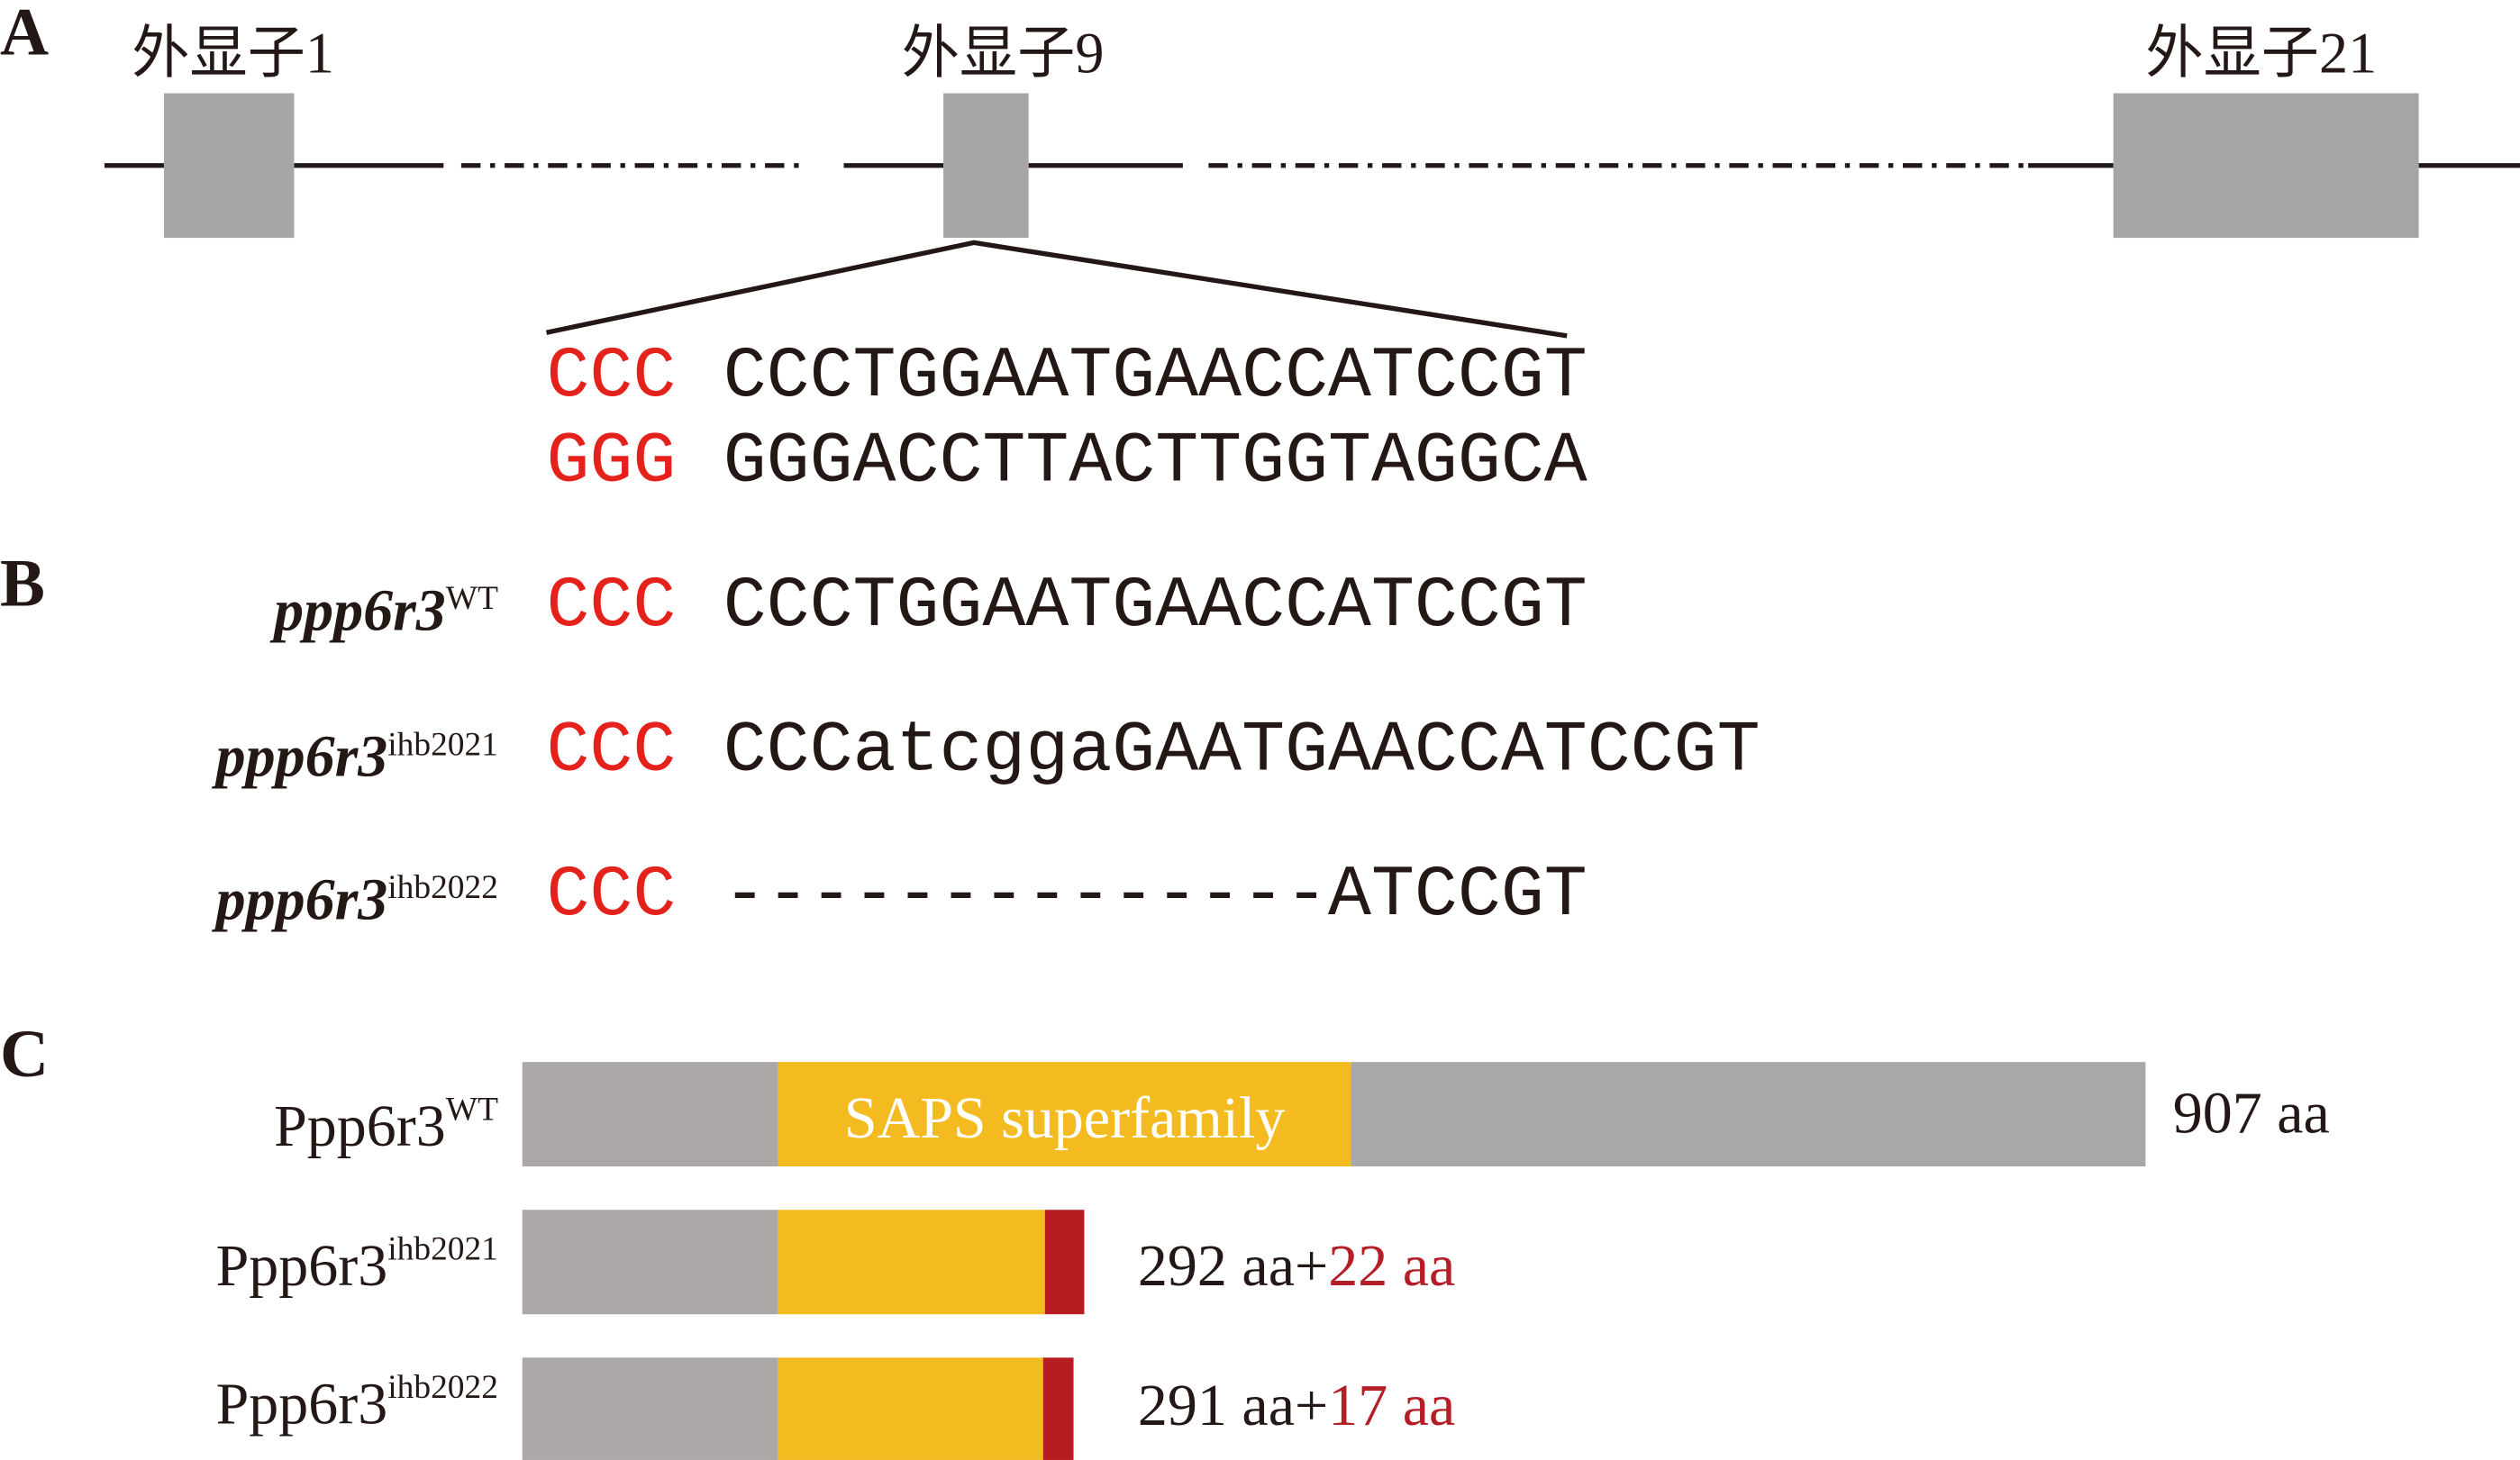 The image size is (2520, 1460). Describe the element at coordinates (611, 895) in the screenshot. I see `pam-ihb2022: CCC` at that location.